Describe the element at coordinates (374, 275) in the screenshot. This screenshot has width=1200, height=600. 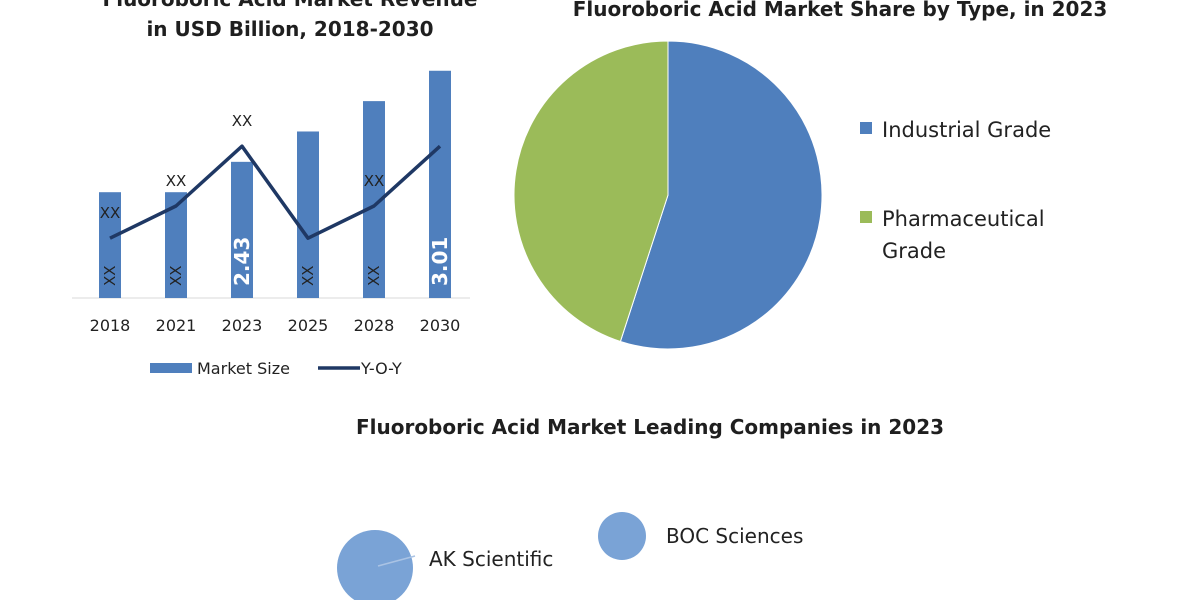
I see `bar-data-label-2028: XX` at that location.